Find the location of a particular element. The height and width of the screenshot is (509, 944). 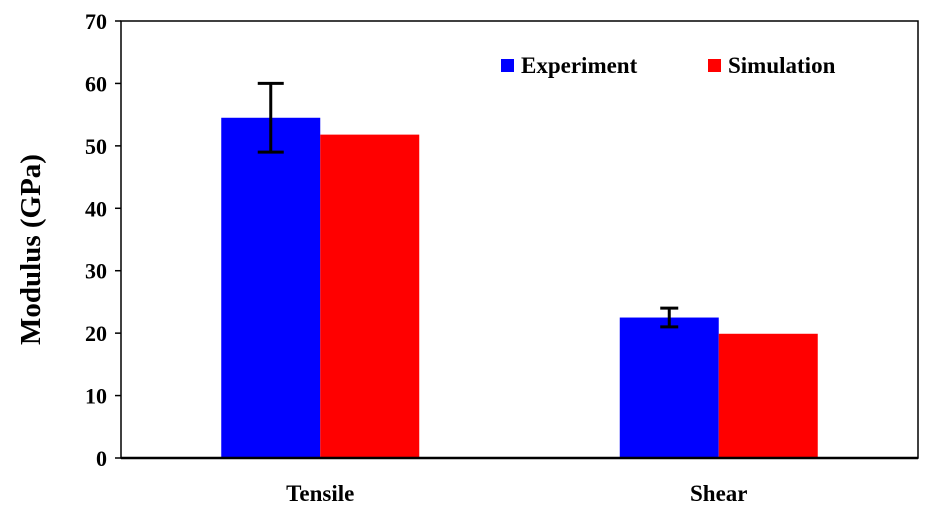

y-tick-label: 30 is located at coordinates (96, 271).